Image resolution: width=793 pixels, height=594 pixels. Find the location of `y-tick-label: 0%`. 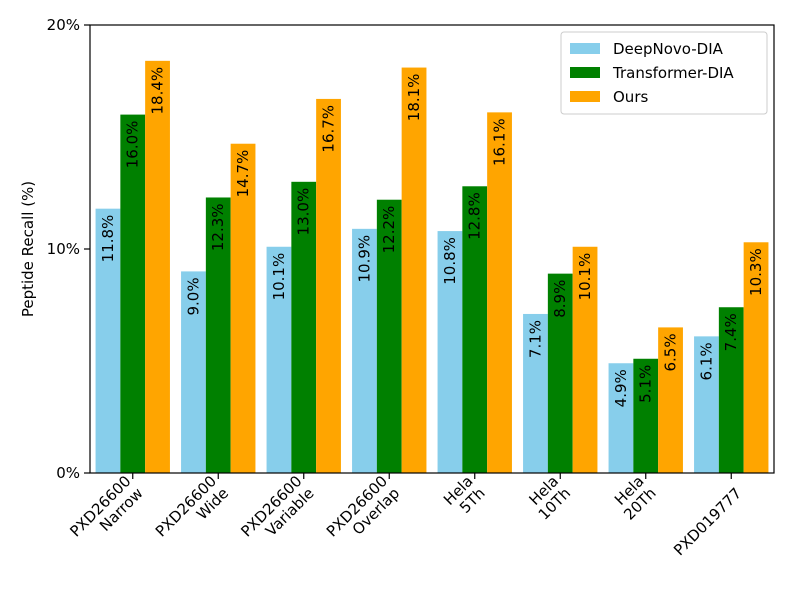

y-tick-label: 0% is located at coordinates (68, 473).